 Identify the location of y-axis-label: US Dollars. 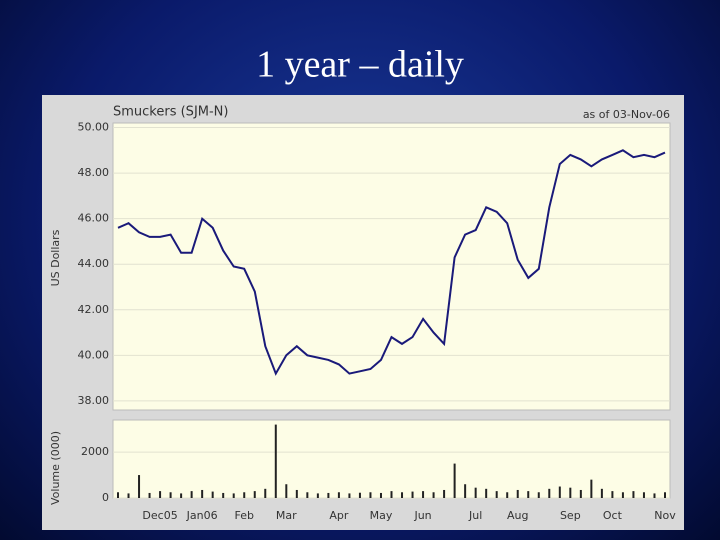
(55, 257).